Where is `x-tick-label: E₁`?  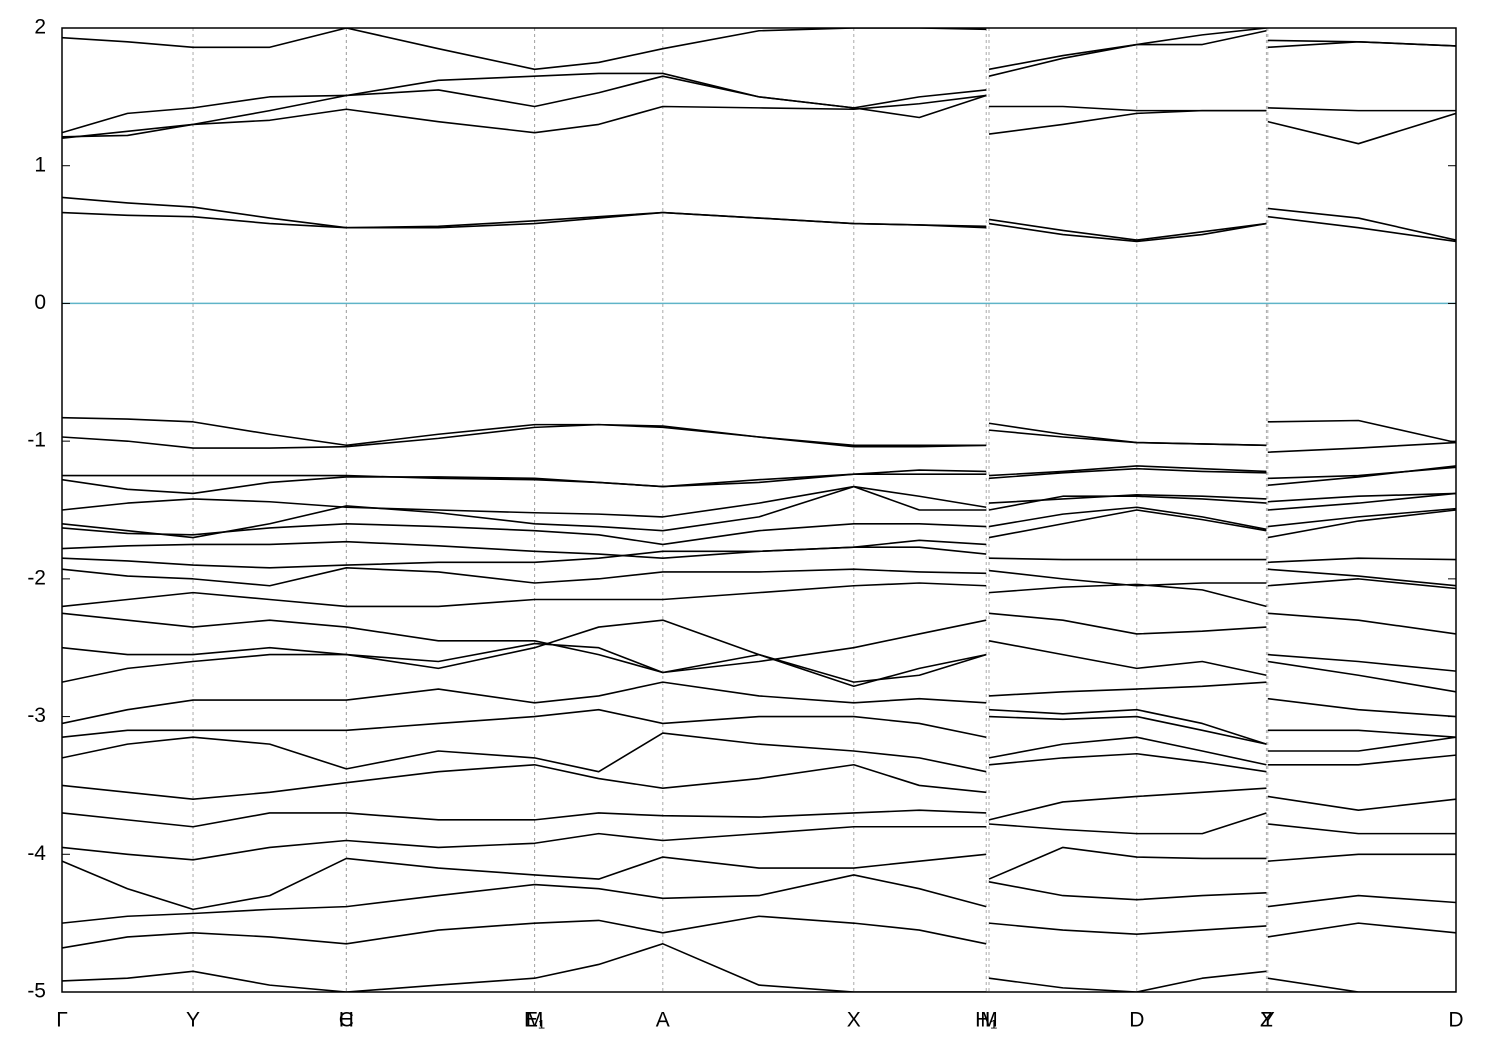
x-tick-label: E₁ is located at coordinates (534, 1020).